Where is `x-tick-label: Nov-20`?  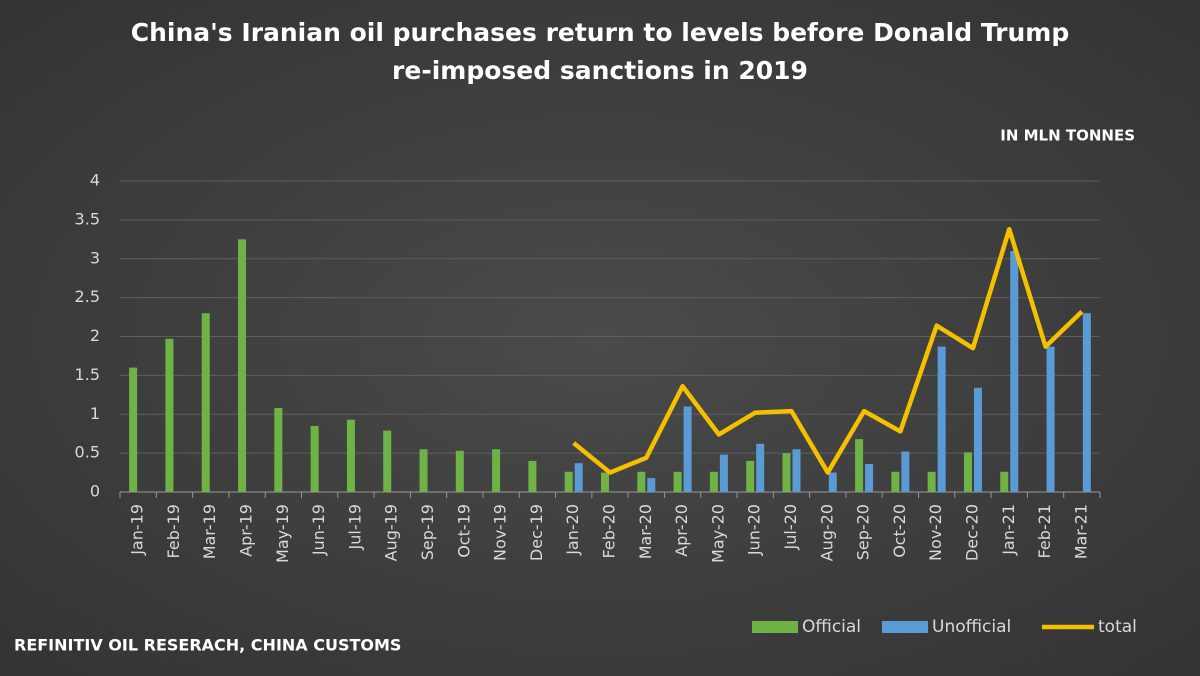
x-tick-label: Nov-20 is located at coordinates (935, 532).